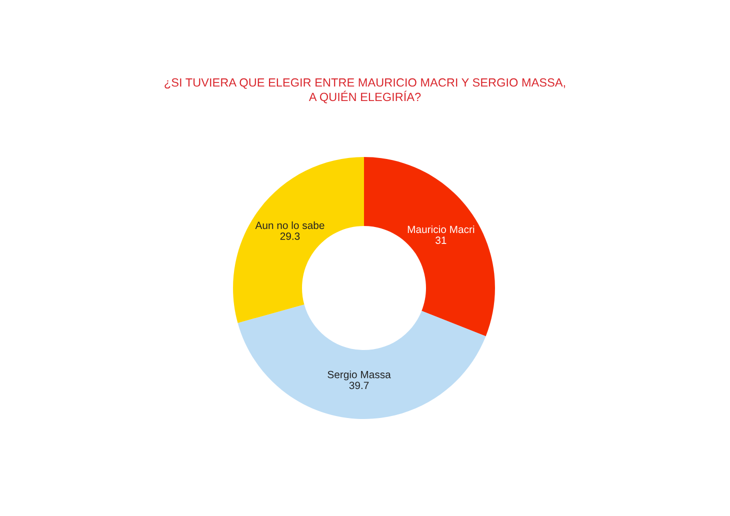  What do you see at coordinates (365, 91) in the screenshot?
I see `chart-title: ¿SI TUVIERA QUE ELEGIR ENTRE MAURICIO MACRI Y SERGIO MASSA, A QUIÉN ELEGIRÍA?` at bounding box center [365, 91].